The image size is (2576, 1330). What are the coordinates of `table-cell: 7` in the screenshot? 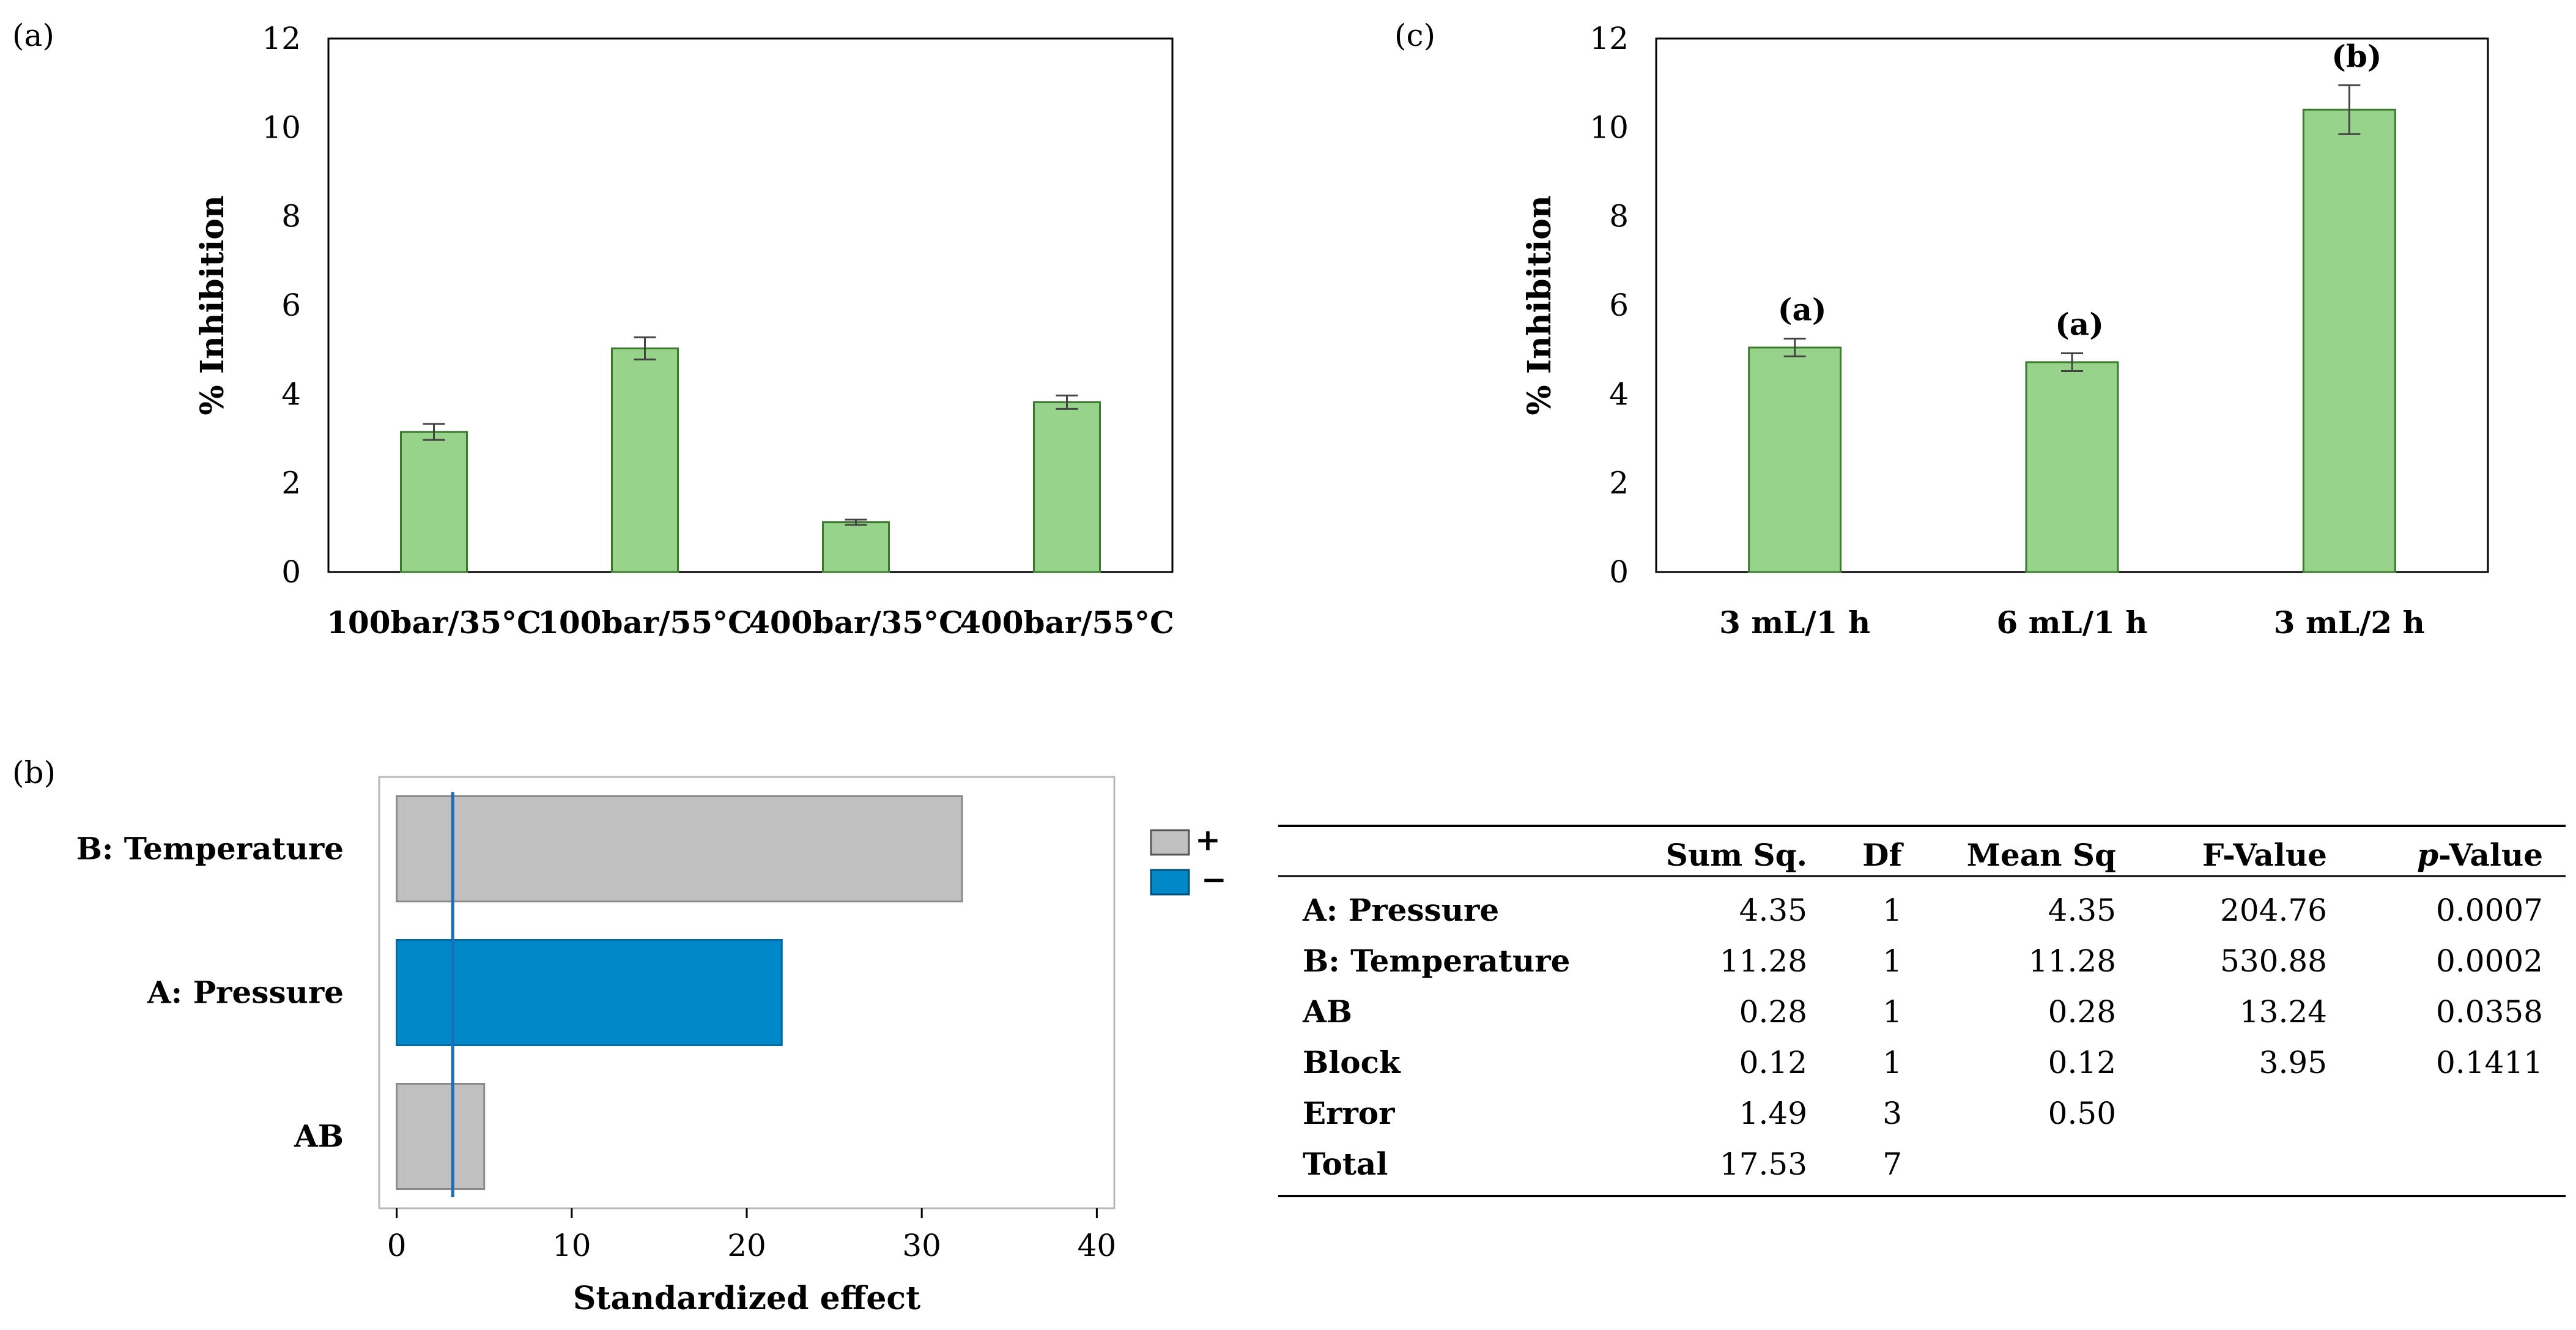 It's located at (1892, 1164).